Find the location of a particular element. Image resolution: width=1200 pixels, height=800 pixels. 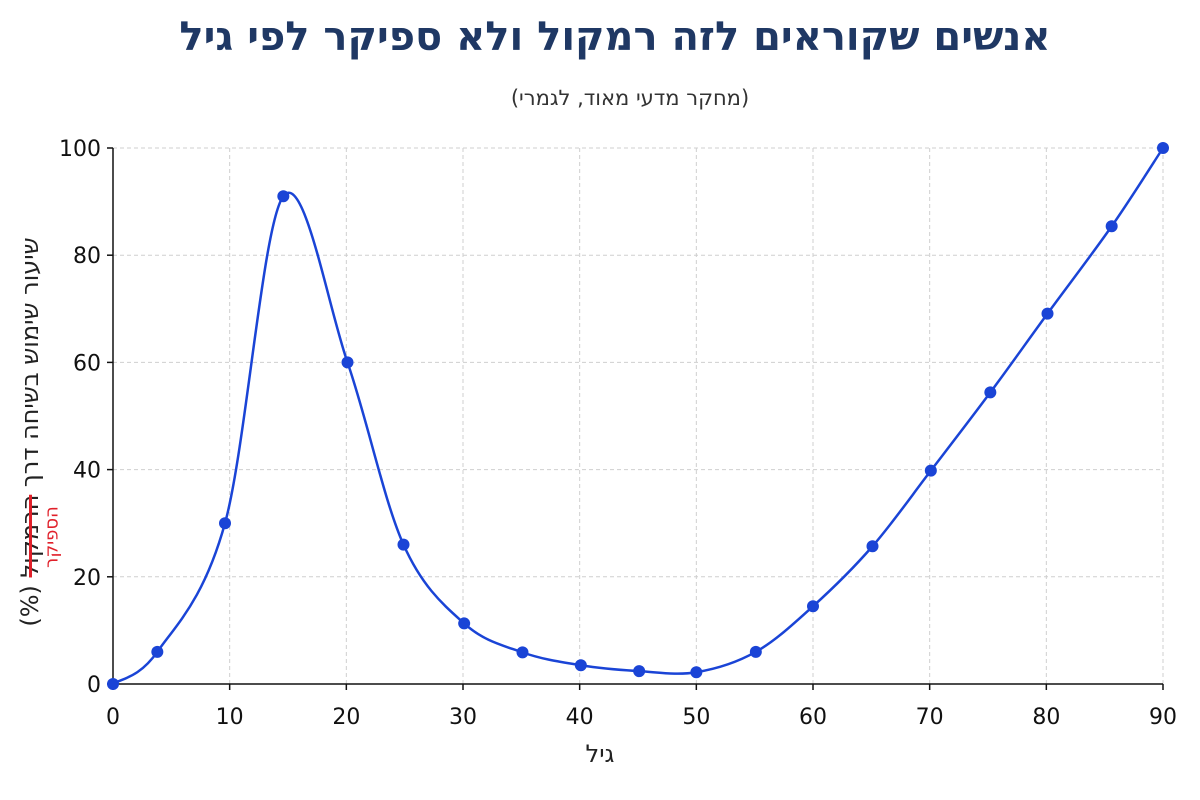

x-tick-label: 60 is located at coordinates (813, 717).